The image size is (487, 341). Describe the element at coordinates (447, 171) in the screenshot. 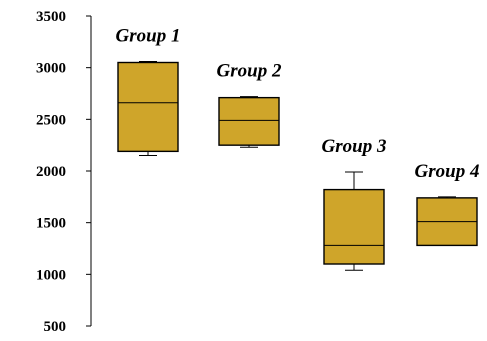

I see `group-label: Group 4` at that location.